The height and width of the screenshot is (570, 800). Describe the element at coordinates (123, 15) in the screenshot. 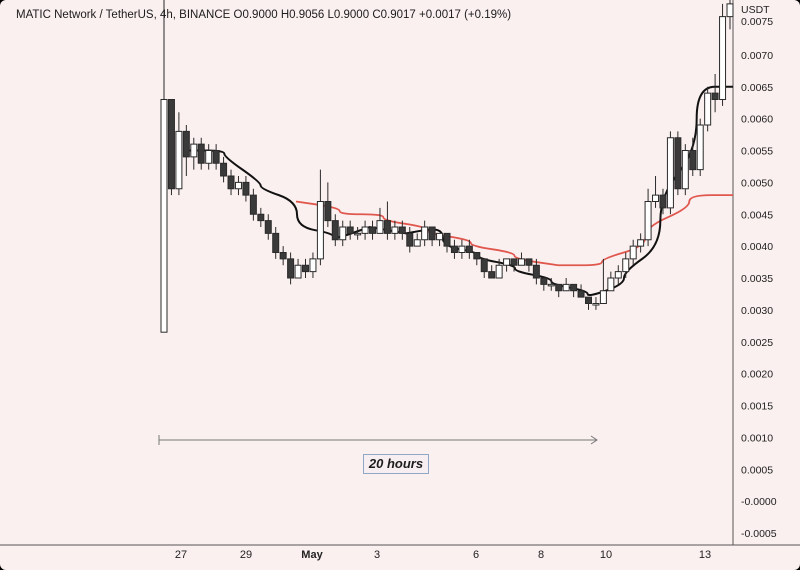

I see `symbol-title: MATIC Network / TetherUS, 4h, BINANCE` at that location.